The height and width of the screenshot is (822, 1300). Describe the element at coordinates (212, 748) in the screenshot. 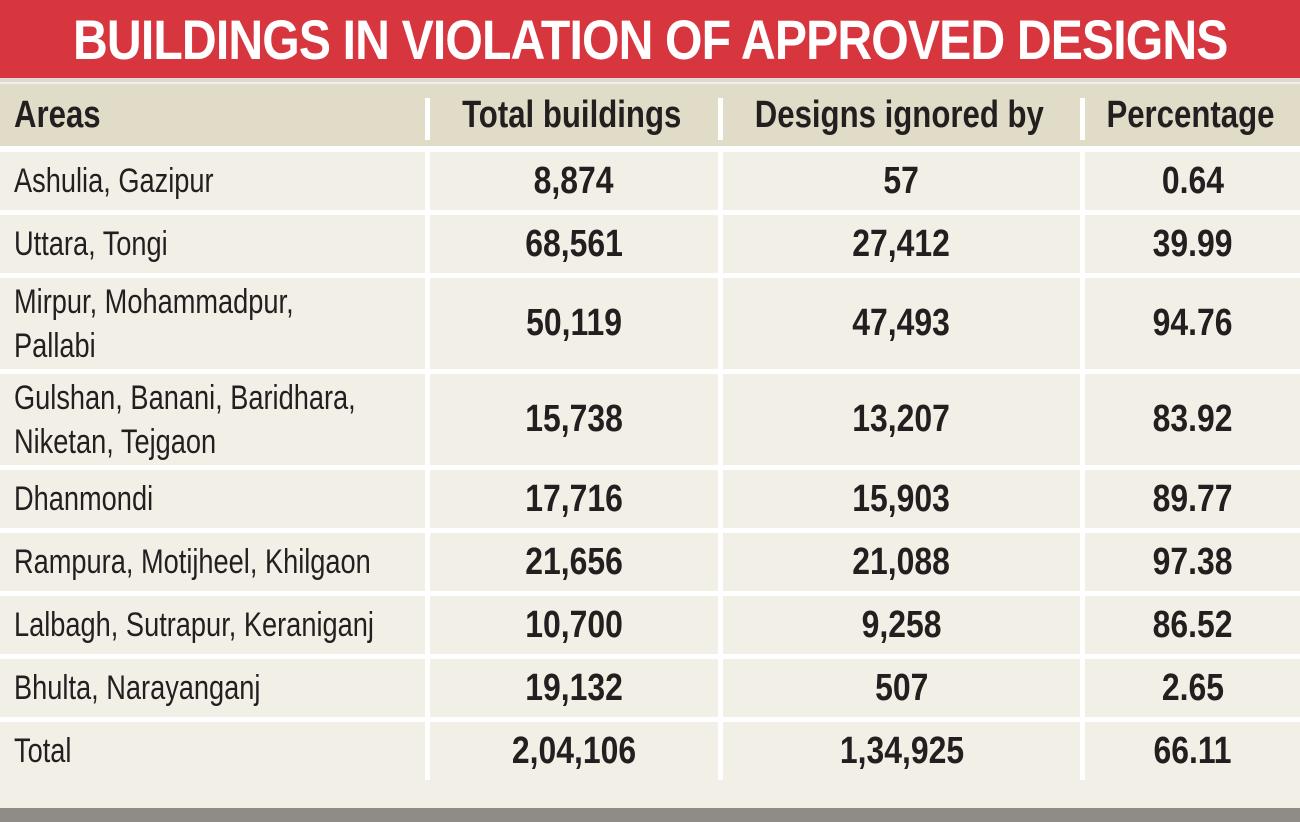

I see `cell-area: Total` at that location.